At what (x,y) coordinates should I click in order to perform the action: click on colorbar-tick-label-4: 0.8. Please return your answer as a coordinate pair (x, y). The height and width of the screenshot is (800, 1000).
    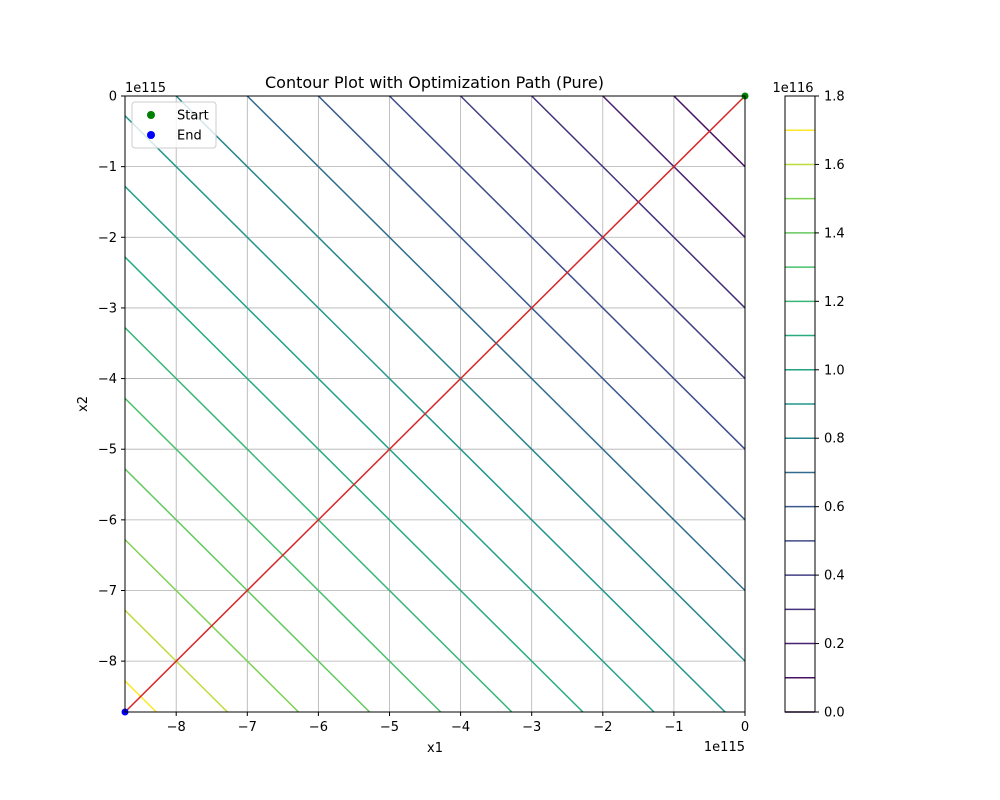
    Looking at the image, I should click on (834, 439).